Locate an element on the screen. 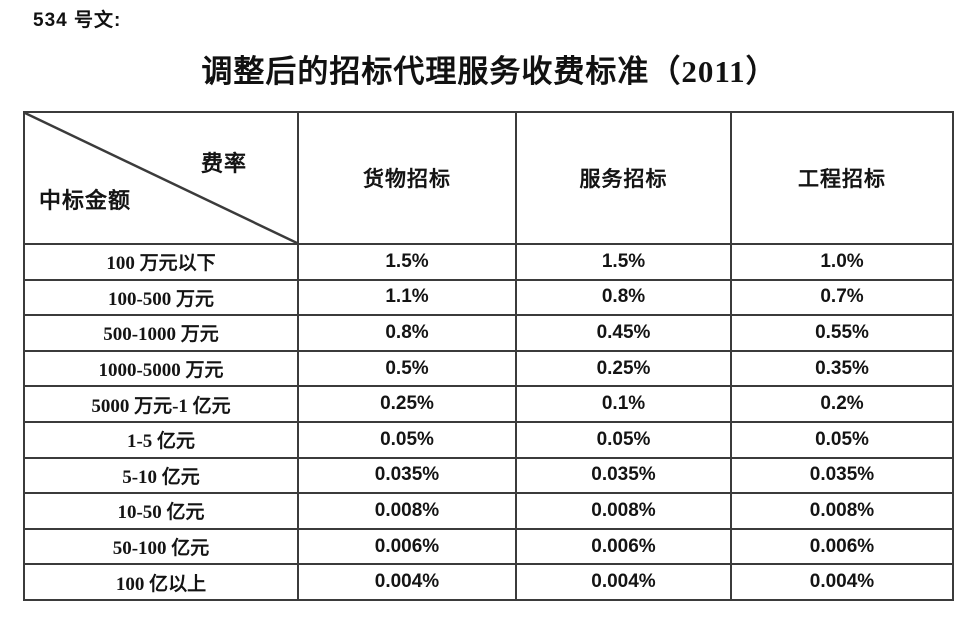 The image size is (979, 629). cell-value: 1.0% is located at coordinates (842, 262).